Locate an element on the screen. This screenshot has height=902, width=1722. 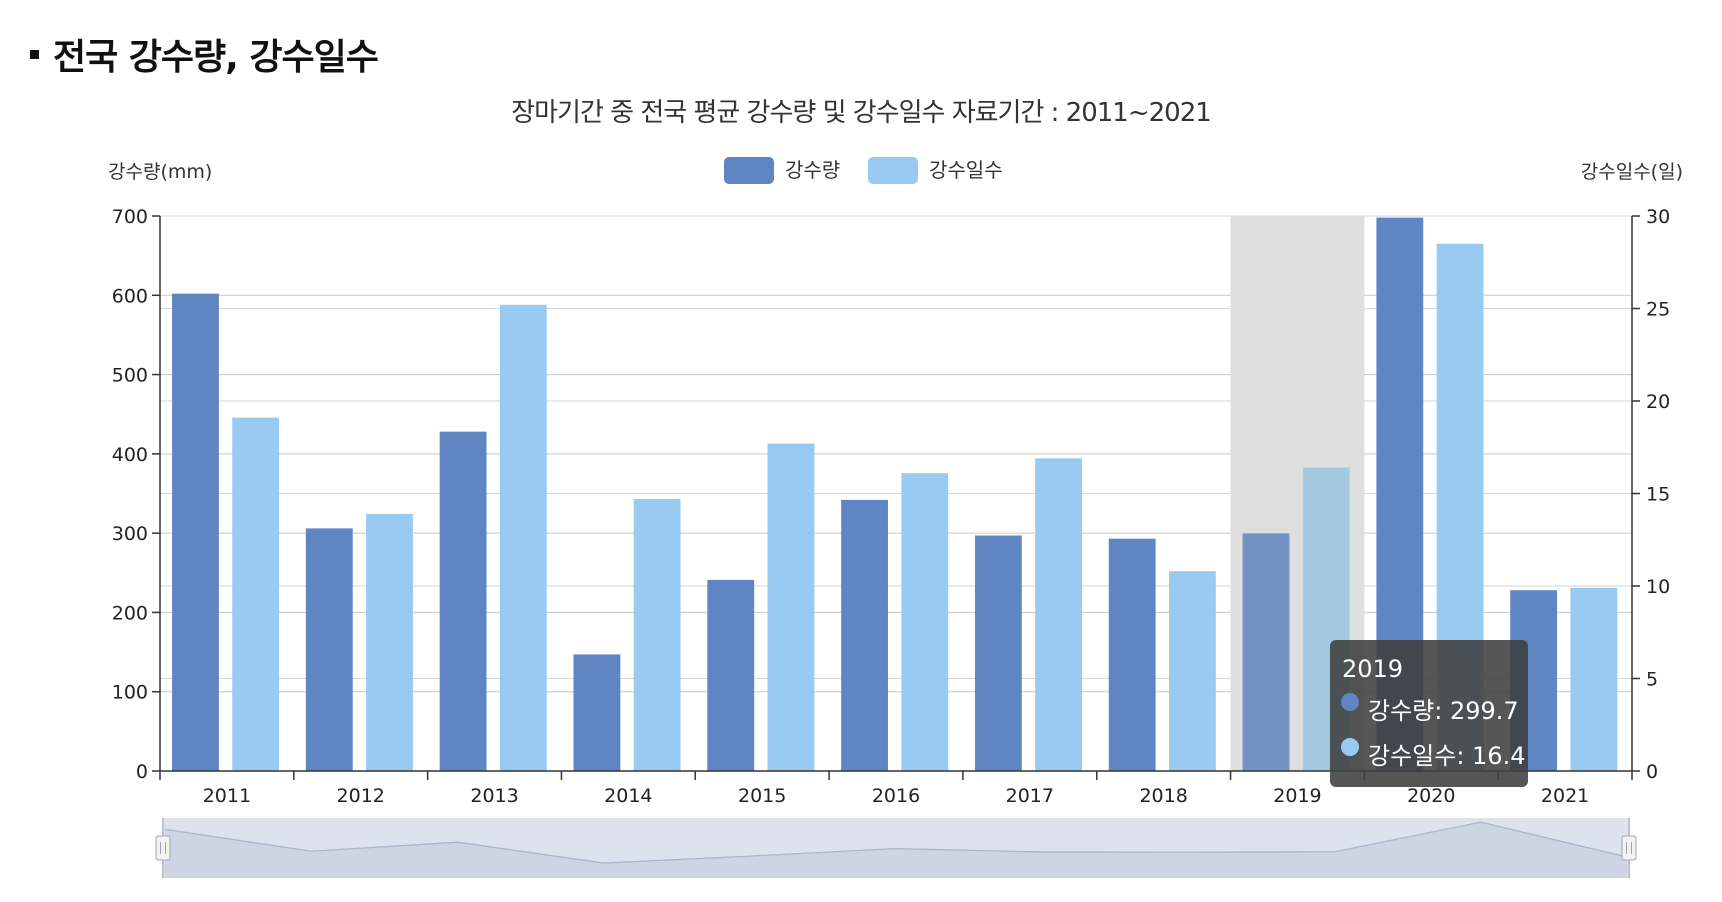
bar-days-2017 is located at coordinates (1059, 614).